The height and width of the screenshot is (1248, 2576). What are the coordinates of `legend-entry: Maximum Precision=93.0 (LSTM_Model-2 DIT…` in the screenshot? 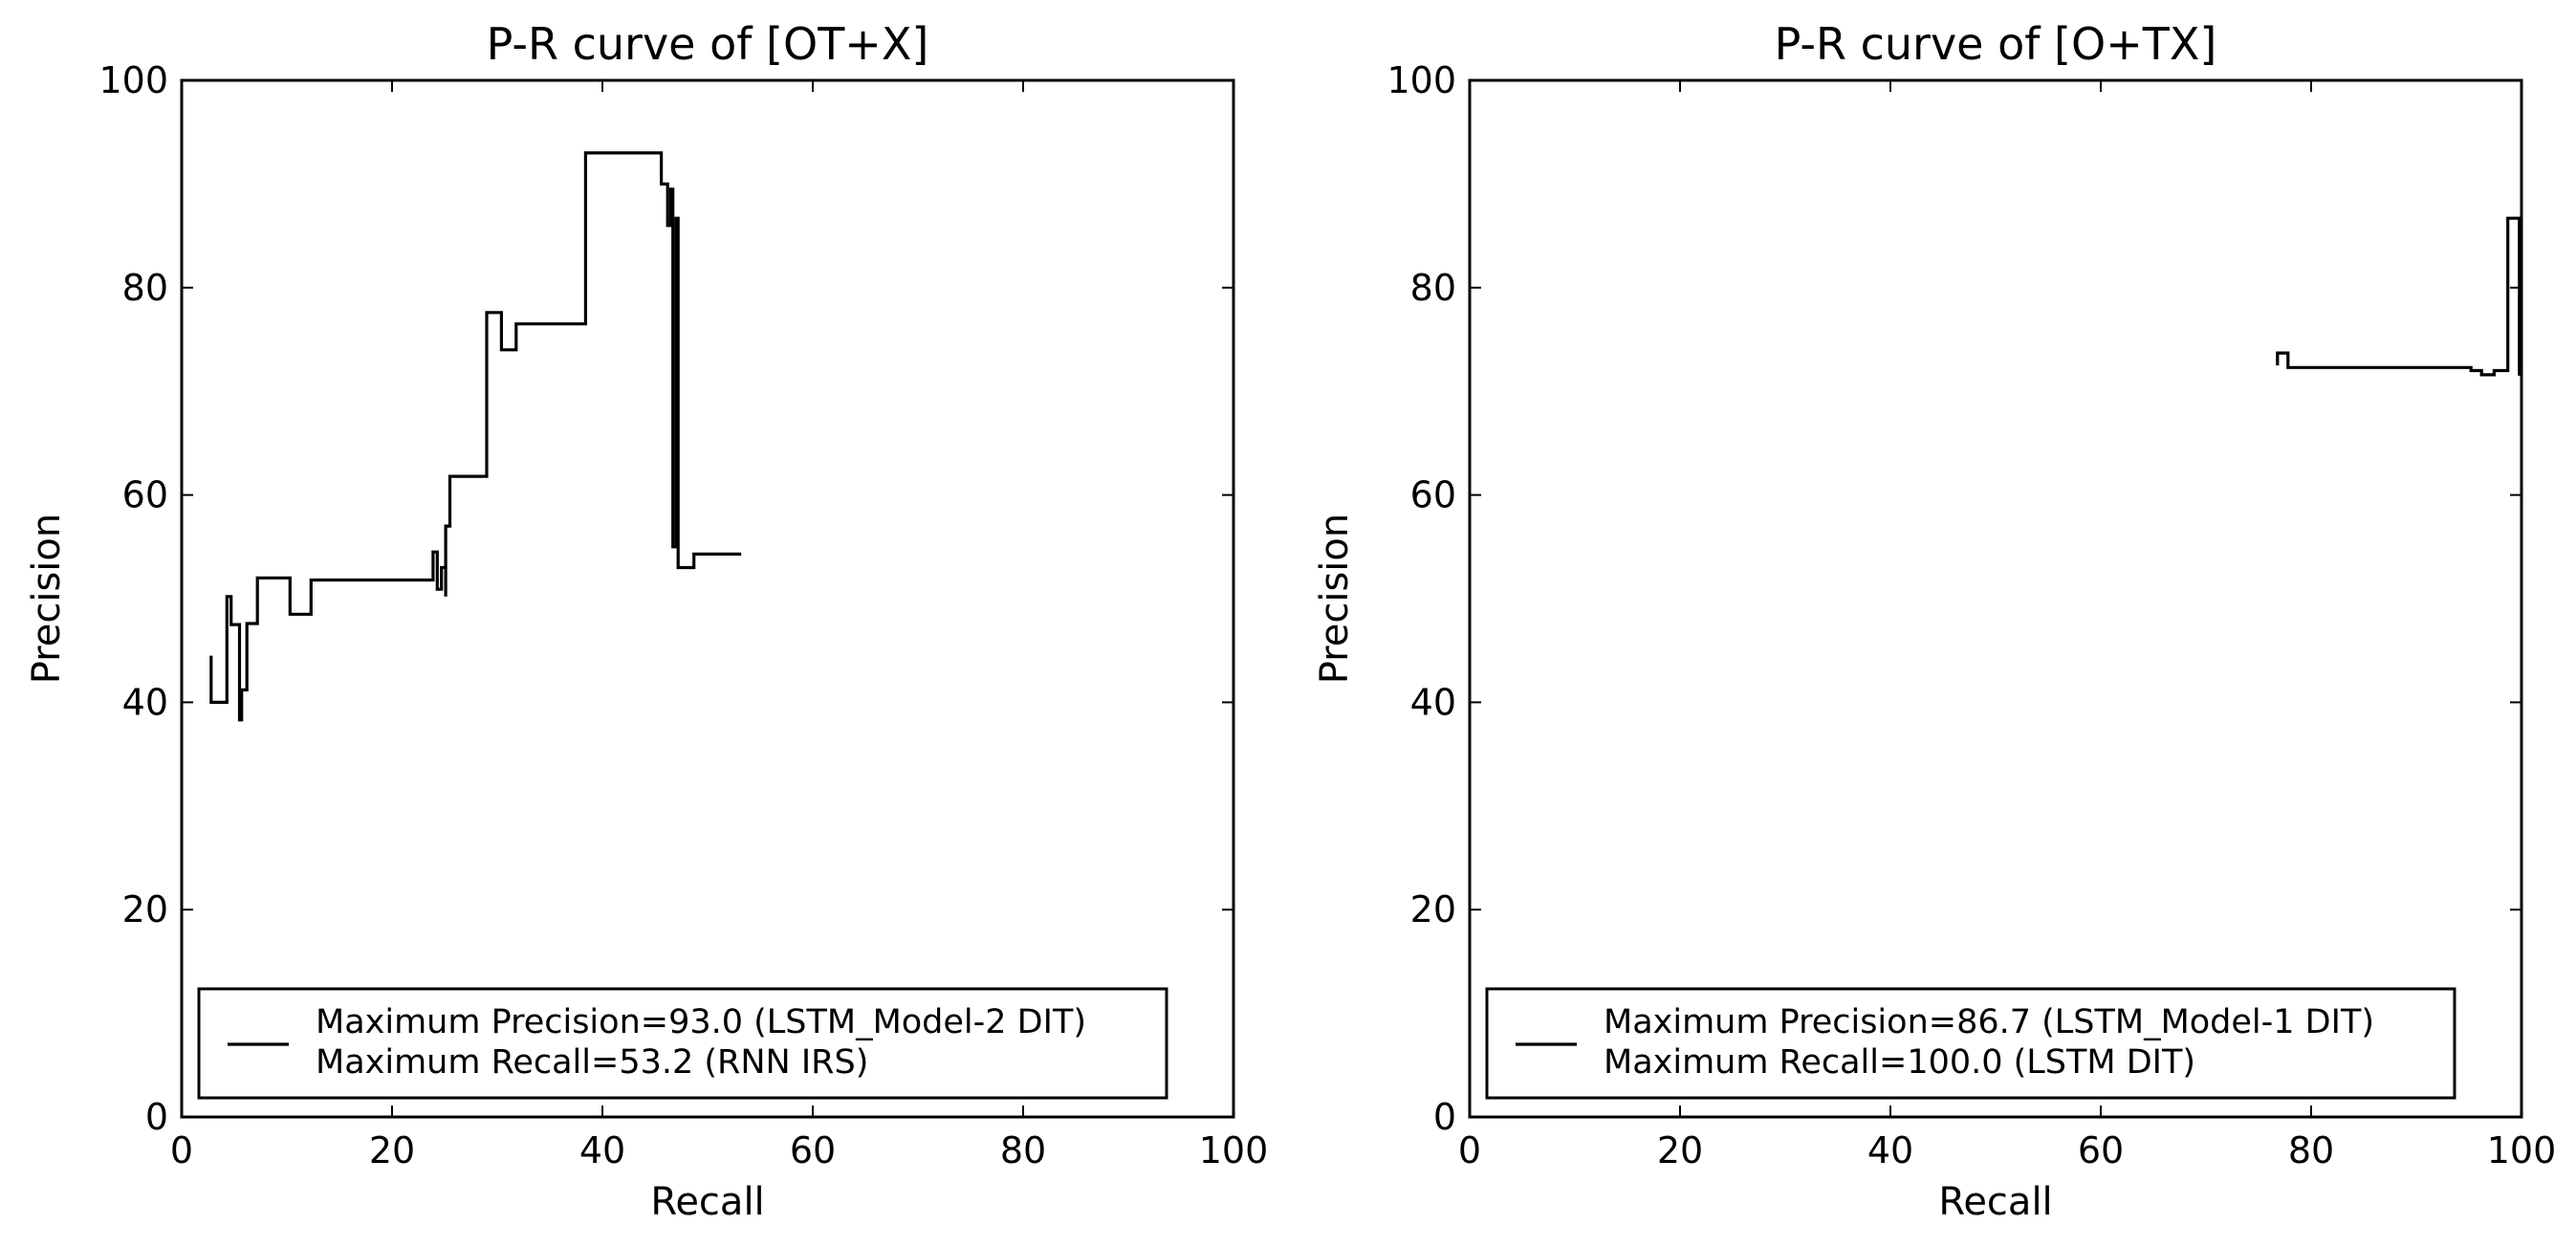 It's located at (701, 1022).